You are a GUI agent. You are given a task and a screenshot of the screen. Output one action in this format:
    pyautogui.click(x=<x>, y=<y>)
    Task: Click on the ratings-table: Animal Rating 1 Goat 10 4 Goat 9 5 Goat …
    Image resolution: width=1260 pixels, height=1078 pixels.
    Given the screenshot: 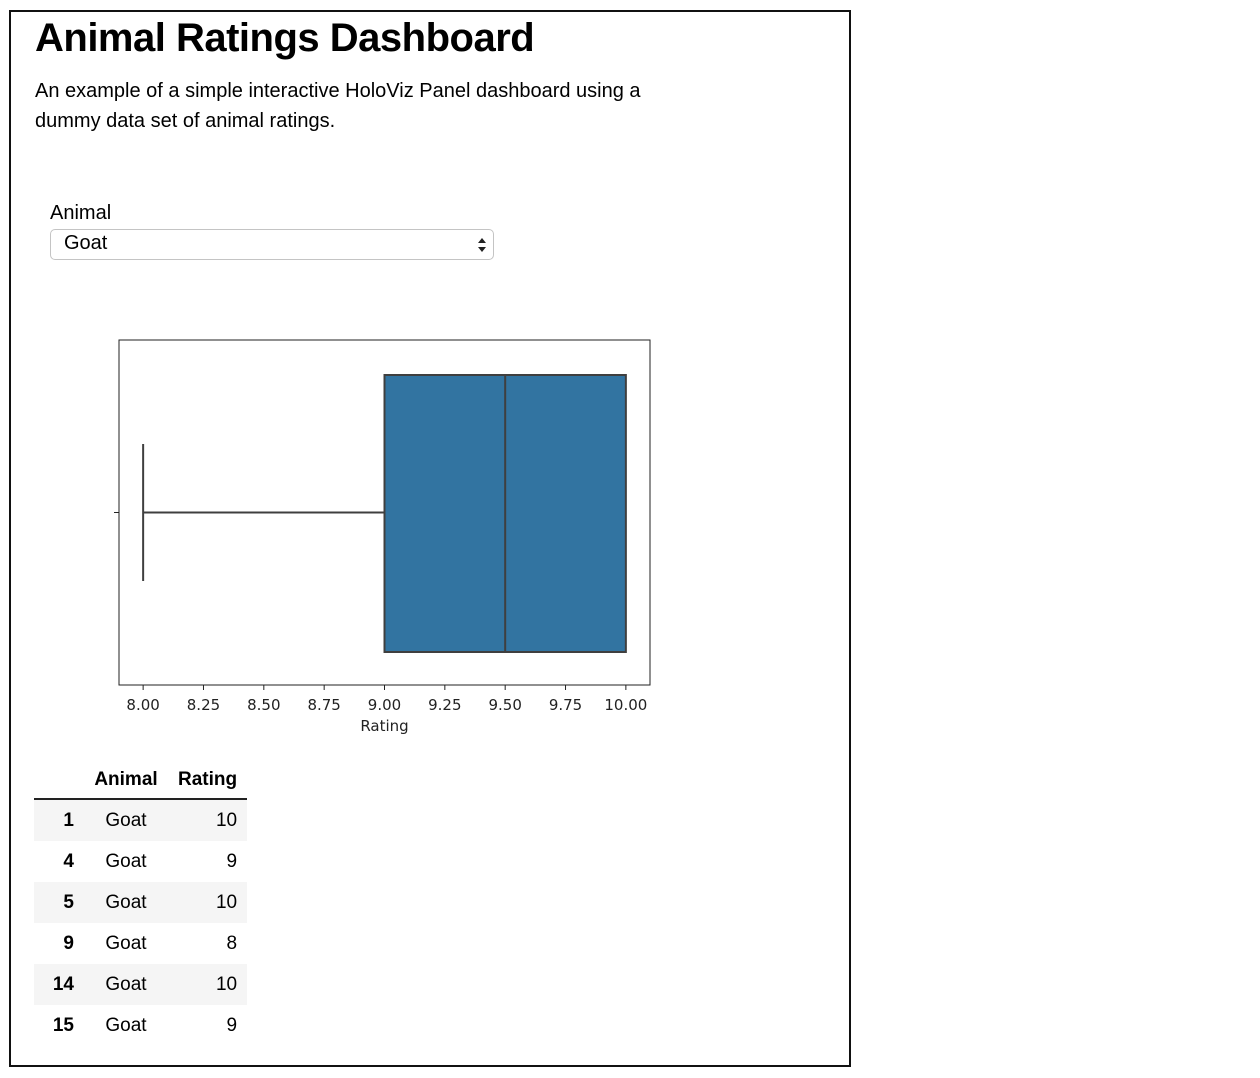 What is the action you would take?
    pyautogui.click(x=141, y=904)
    